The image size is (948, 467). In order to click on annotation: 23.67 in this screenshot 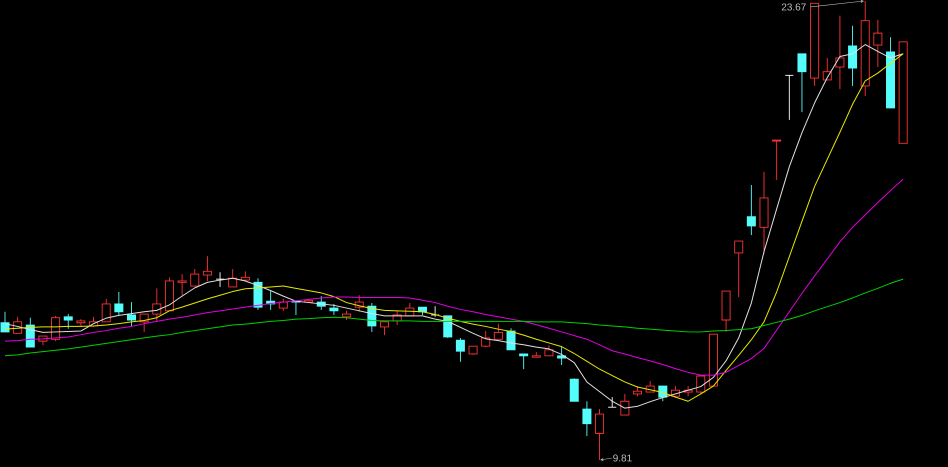, I will do `click(794, 6)`.